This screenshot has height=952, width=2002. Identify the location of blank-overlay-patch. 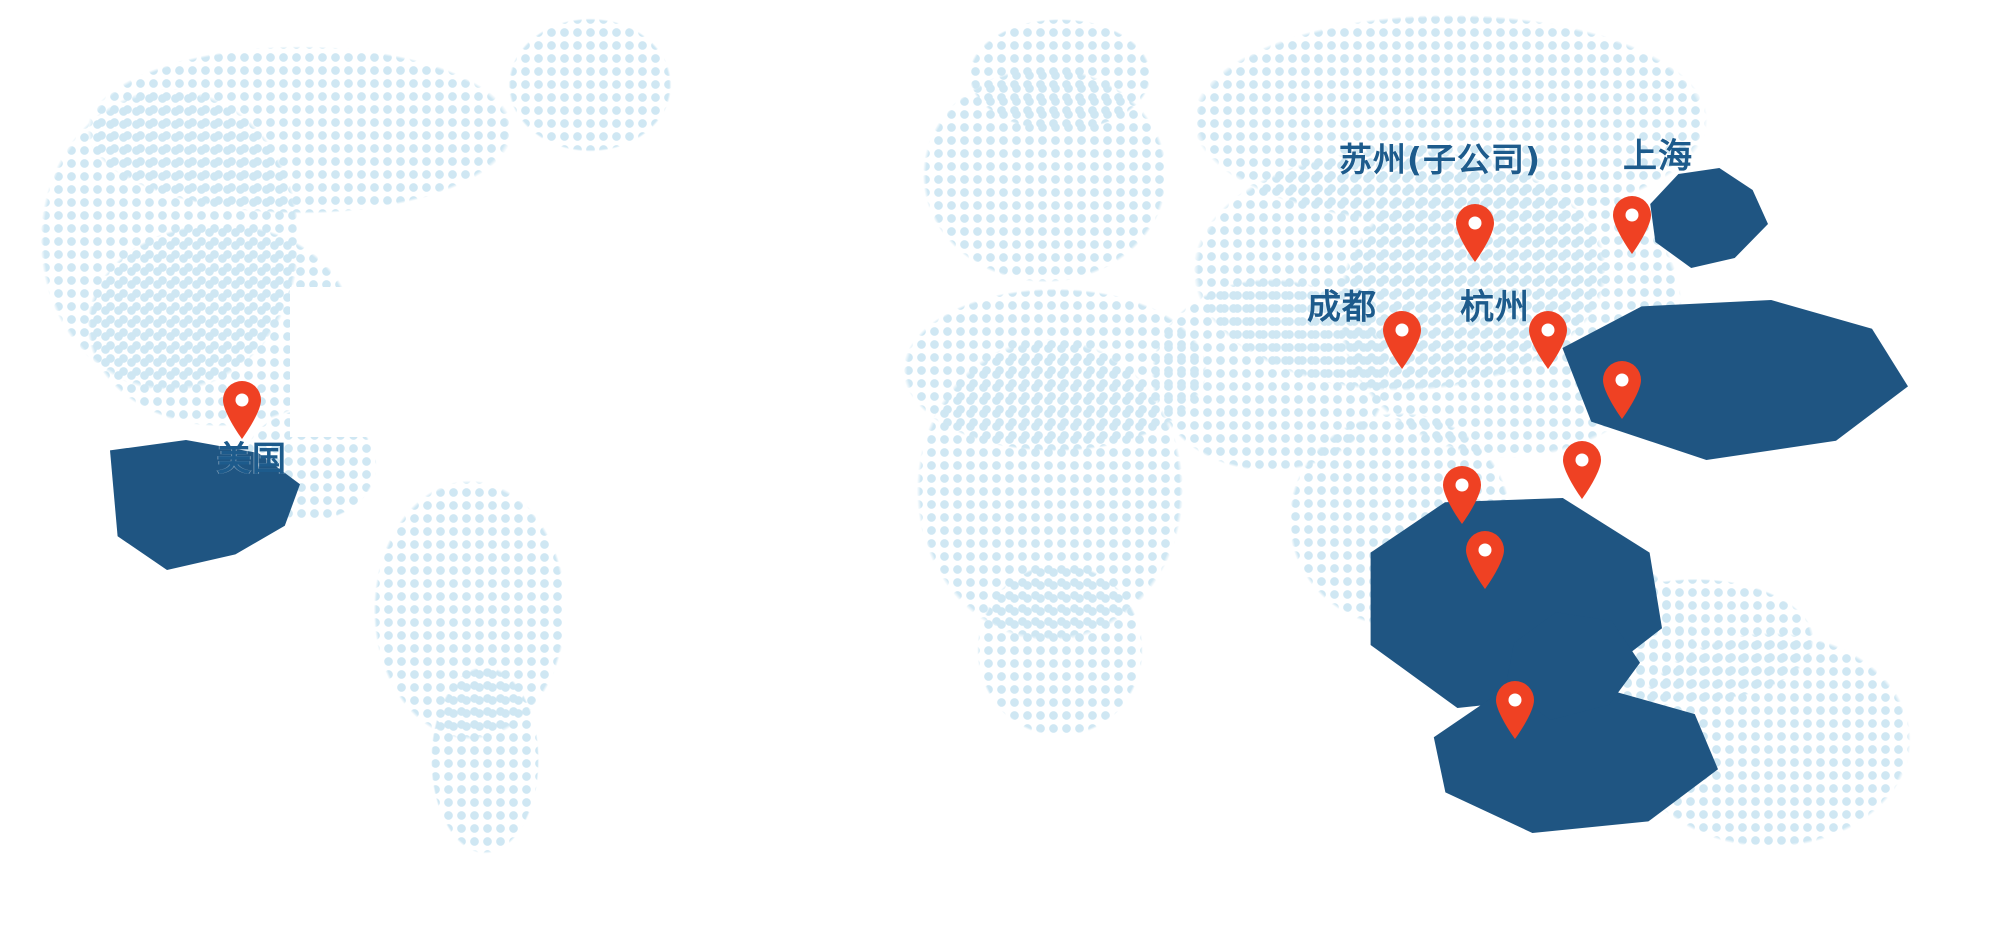
(436, 362).